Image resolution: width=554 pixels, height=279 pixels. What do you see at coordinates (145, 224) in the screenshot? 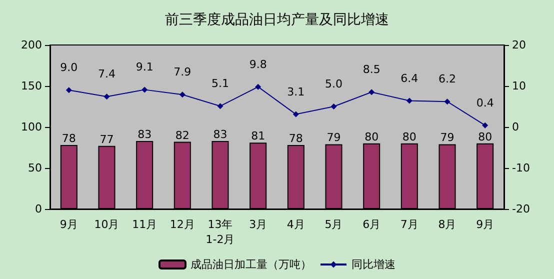
I see `x-tick-label: 11月` at bounding box center [145, 224].